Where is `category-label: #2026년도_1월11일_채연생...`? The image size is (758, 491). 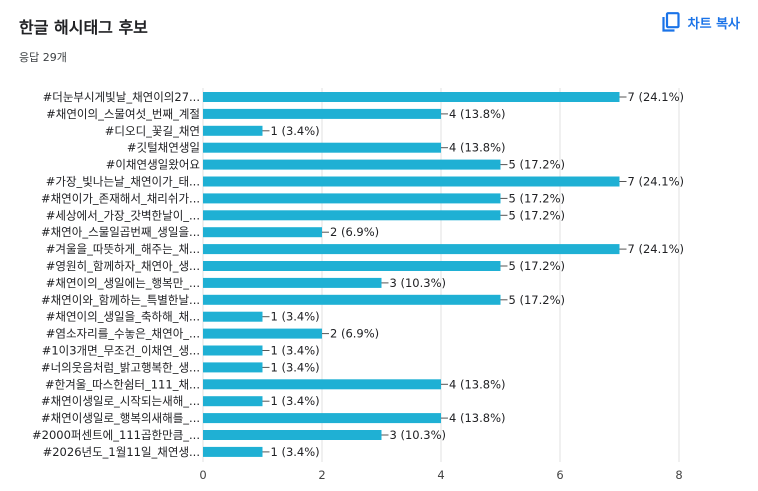
category-label: #2026년도_1월11일_채연생... is located at coordinates (121, 452).